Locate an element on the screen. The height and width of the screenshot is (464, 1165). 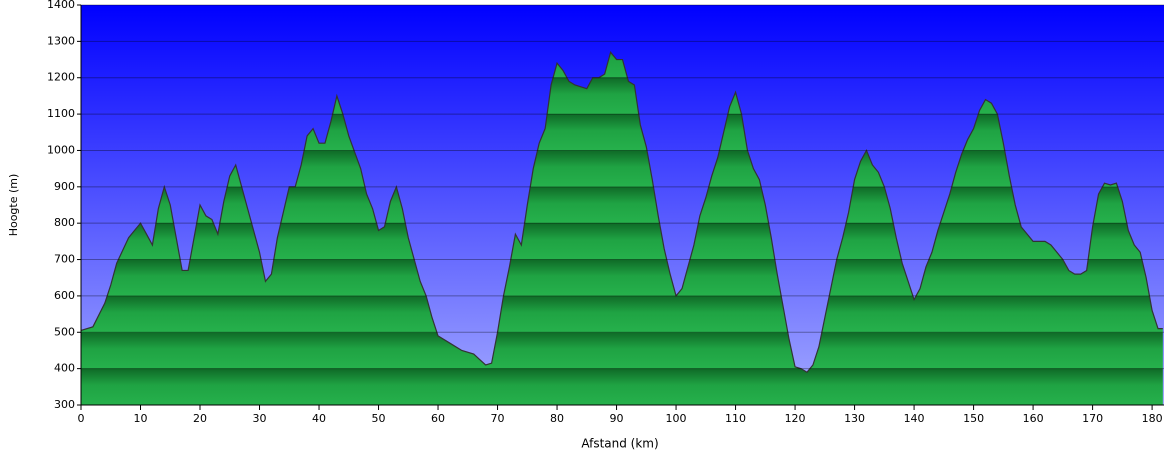
x-tick-label: 30 is located at coordinates (260, 418).